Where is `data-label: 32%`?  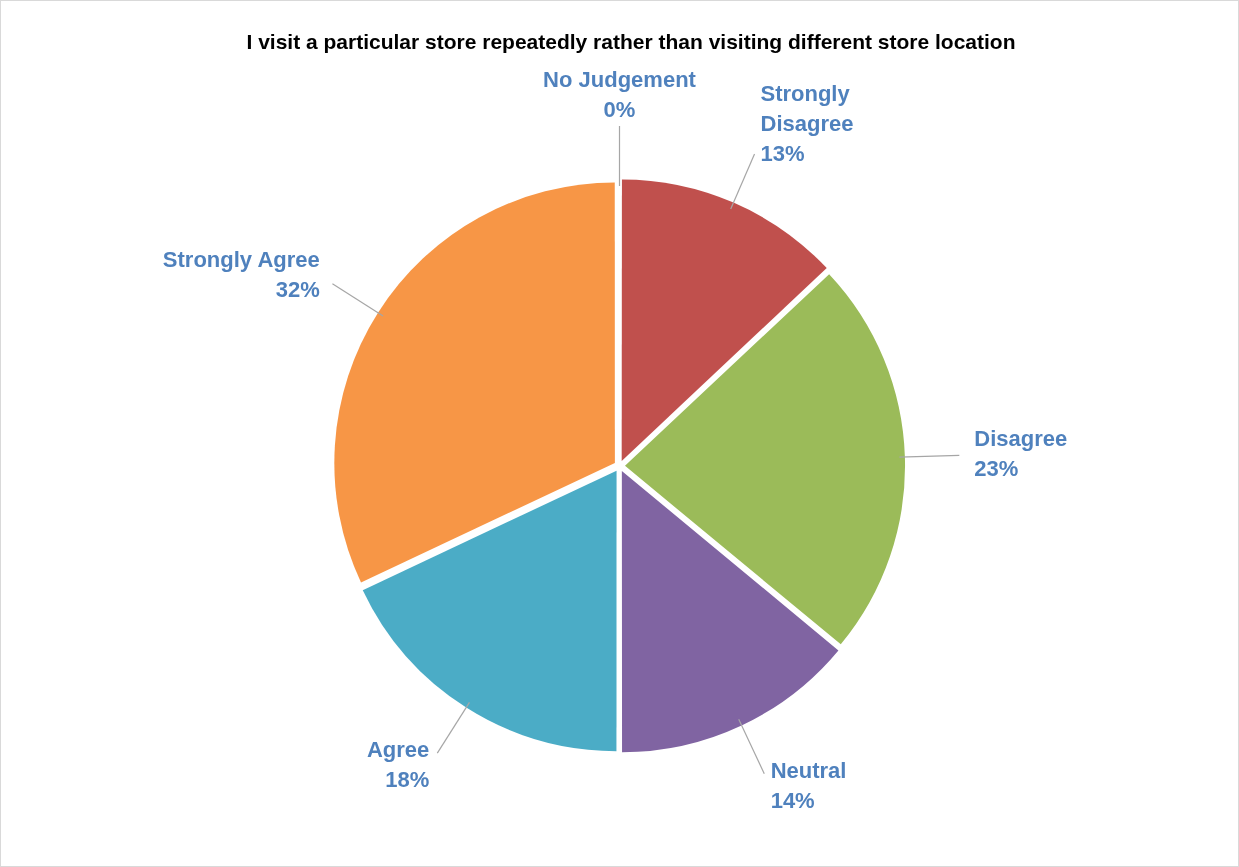
data-label: 32% is located at coordinates (297, 289).